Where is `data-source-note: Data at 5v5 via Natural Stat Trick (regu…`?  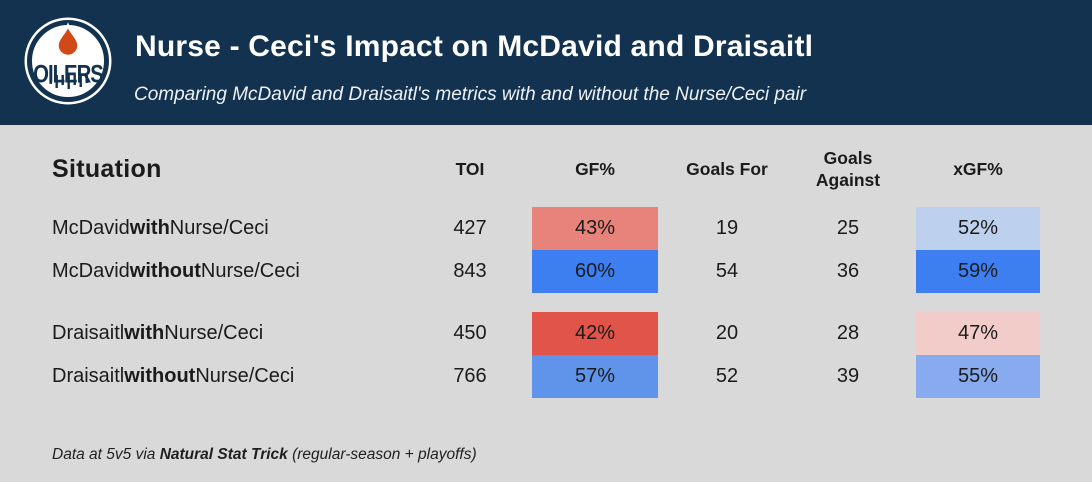
data-source-note: Data at 5v5 via Natural Stat Trick (regu… is located at coordinates (264, 455).